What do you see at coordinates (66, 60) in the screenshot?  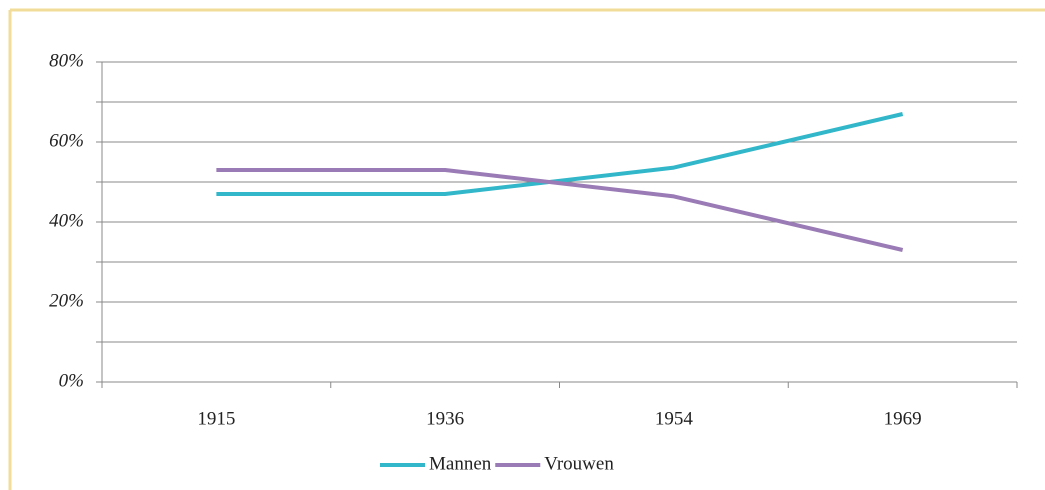 I see `y-tick-label: 80%` at bounding box center [66, 60].